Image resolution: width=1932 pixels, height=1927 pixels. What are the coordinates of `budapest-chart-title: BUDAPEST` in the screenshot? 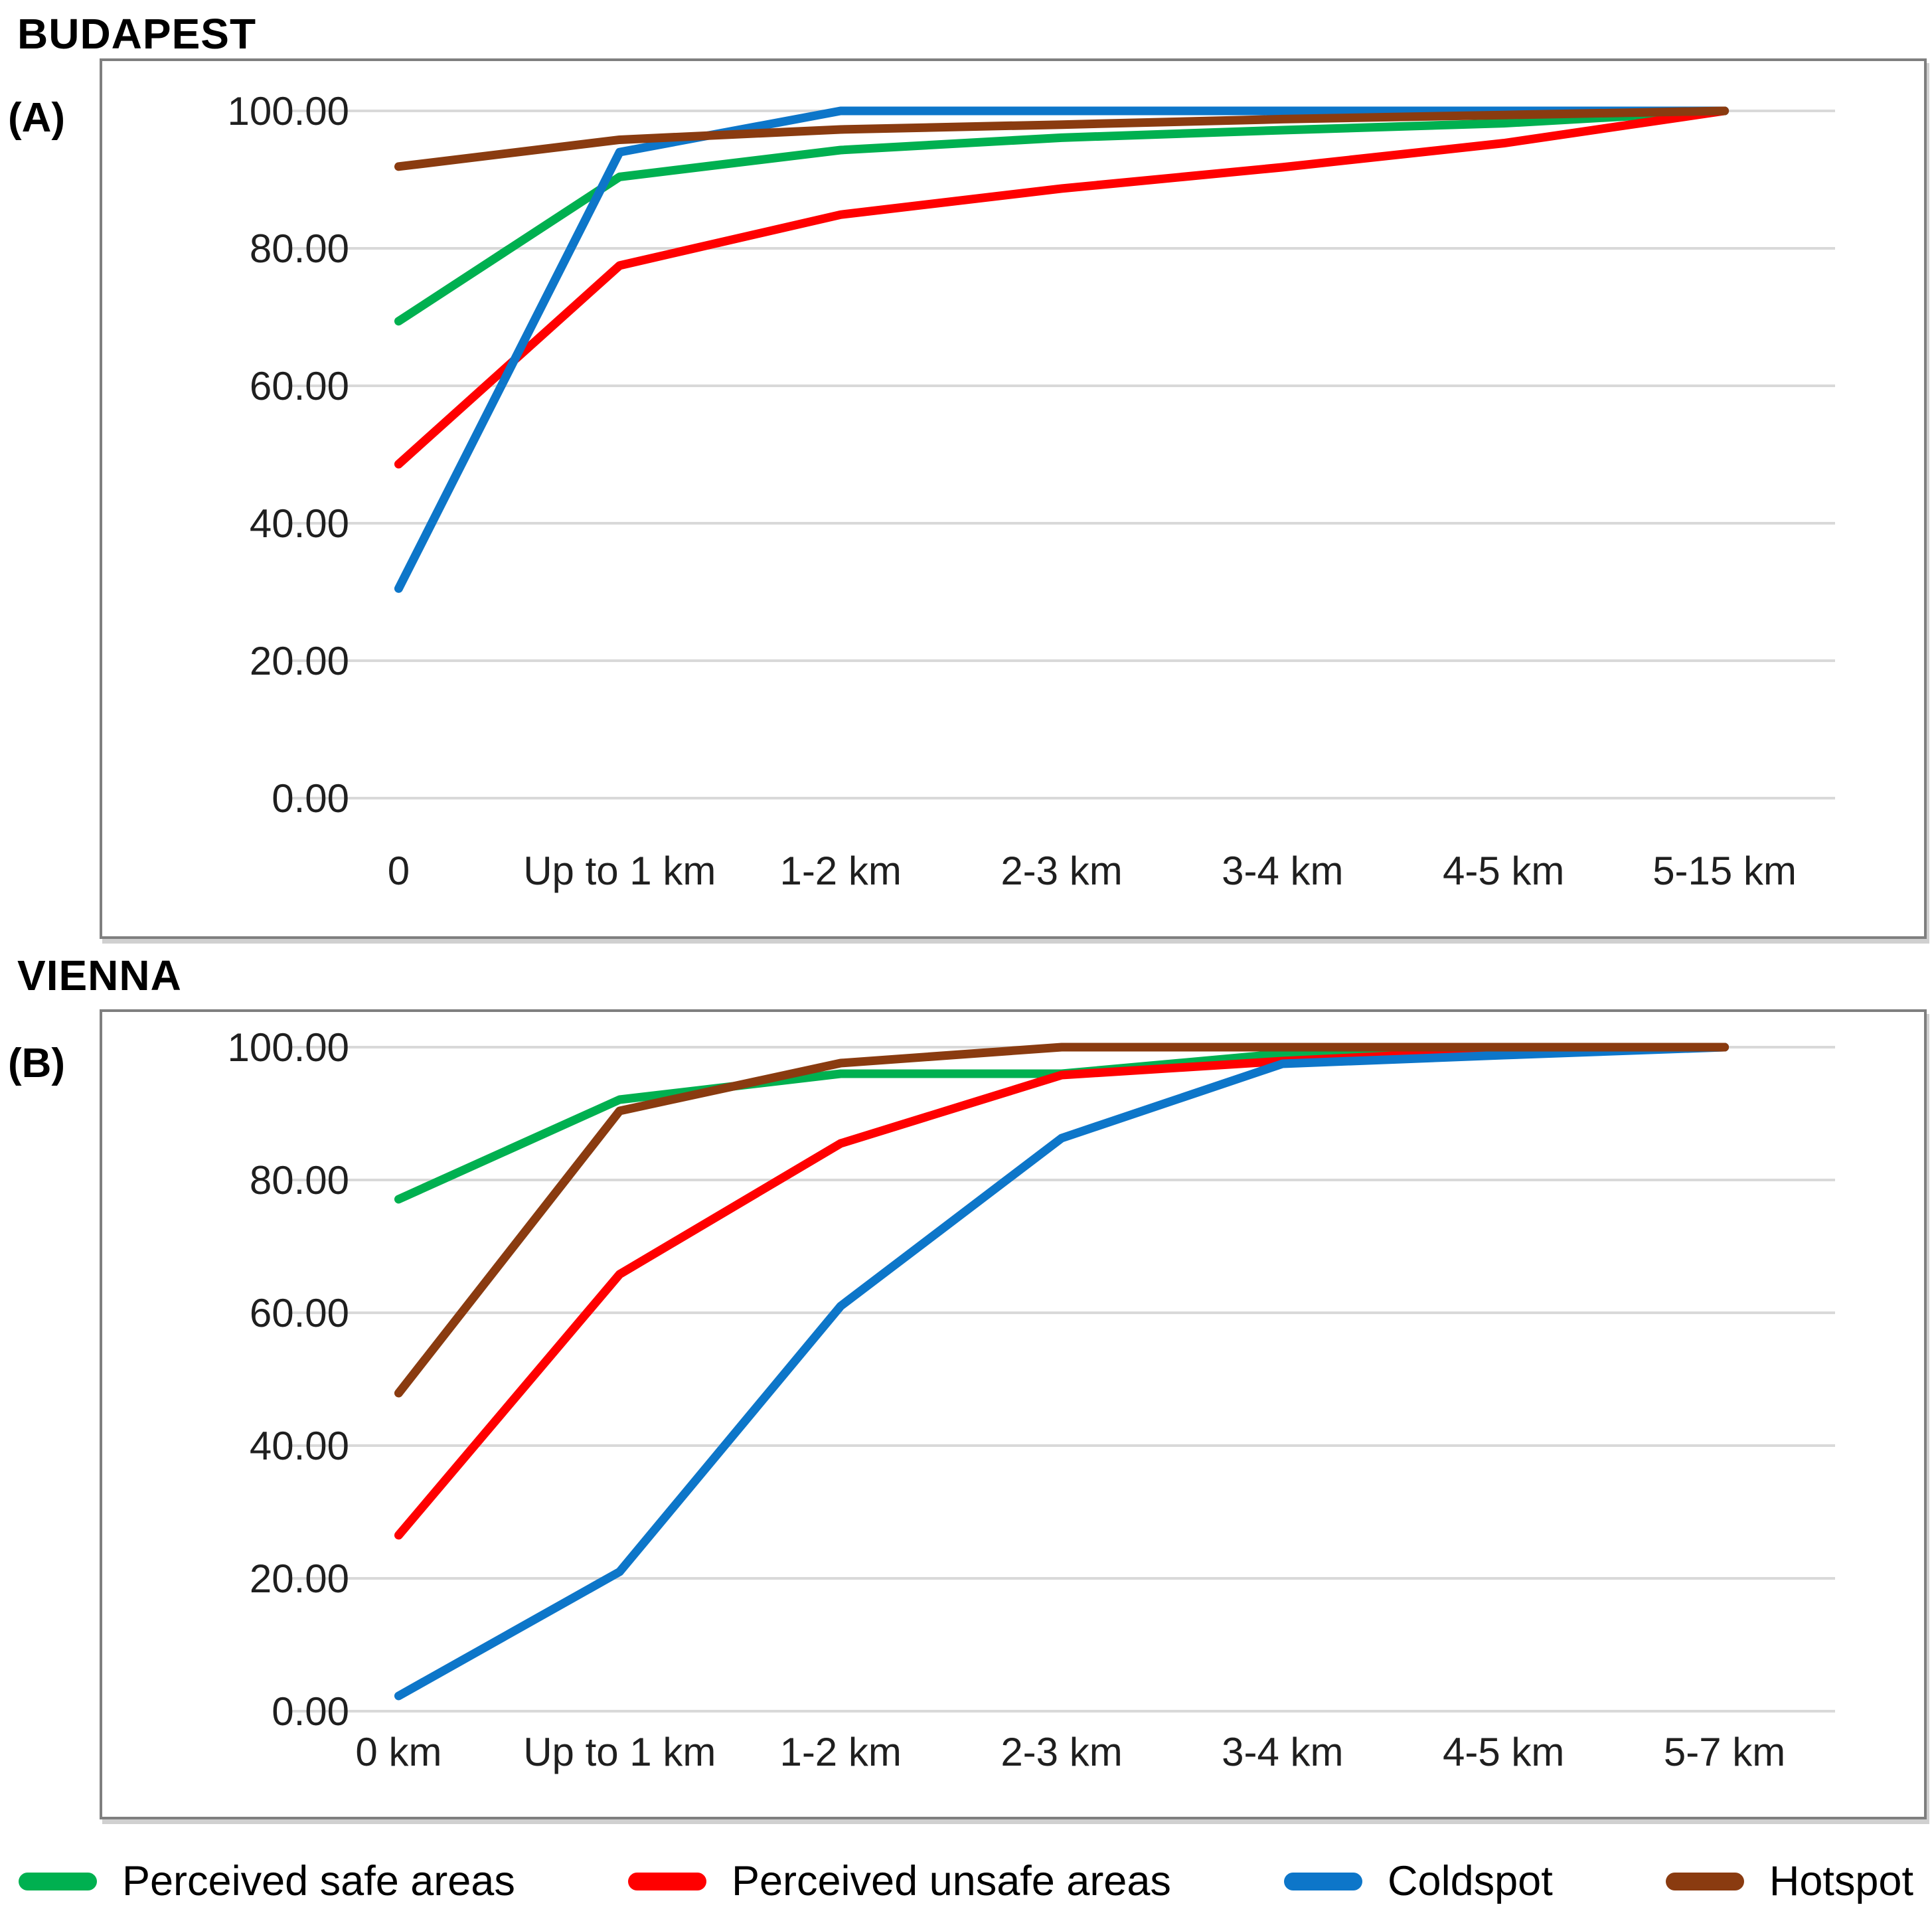 It's located at (137, 34).